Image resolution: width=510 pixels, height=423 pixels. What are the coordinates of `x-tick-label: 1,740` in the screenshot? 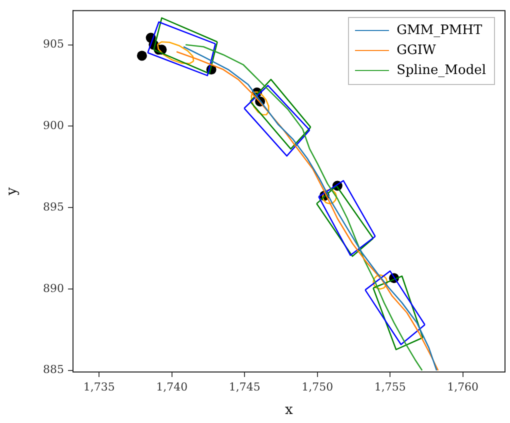 It's located at (172, 387).